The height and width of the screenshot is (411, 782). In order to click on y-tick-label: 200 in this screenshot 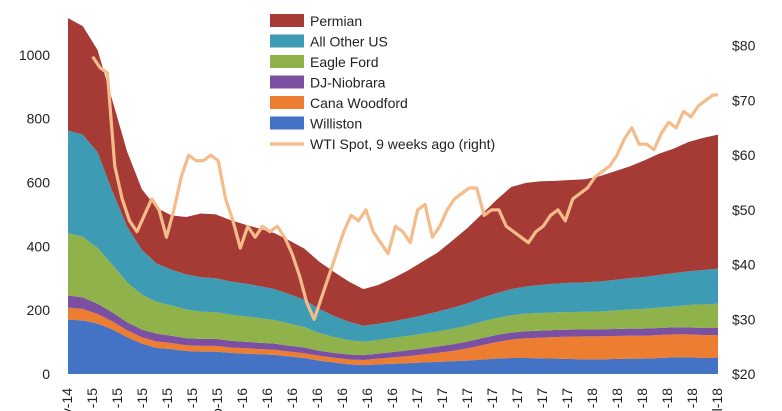, I will do `click(39, 310)`.